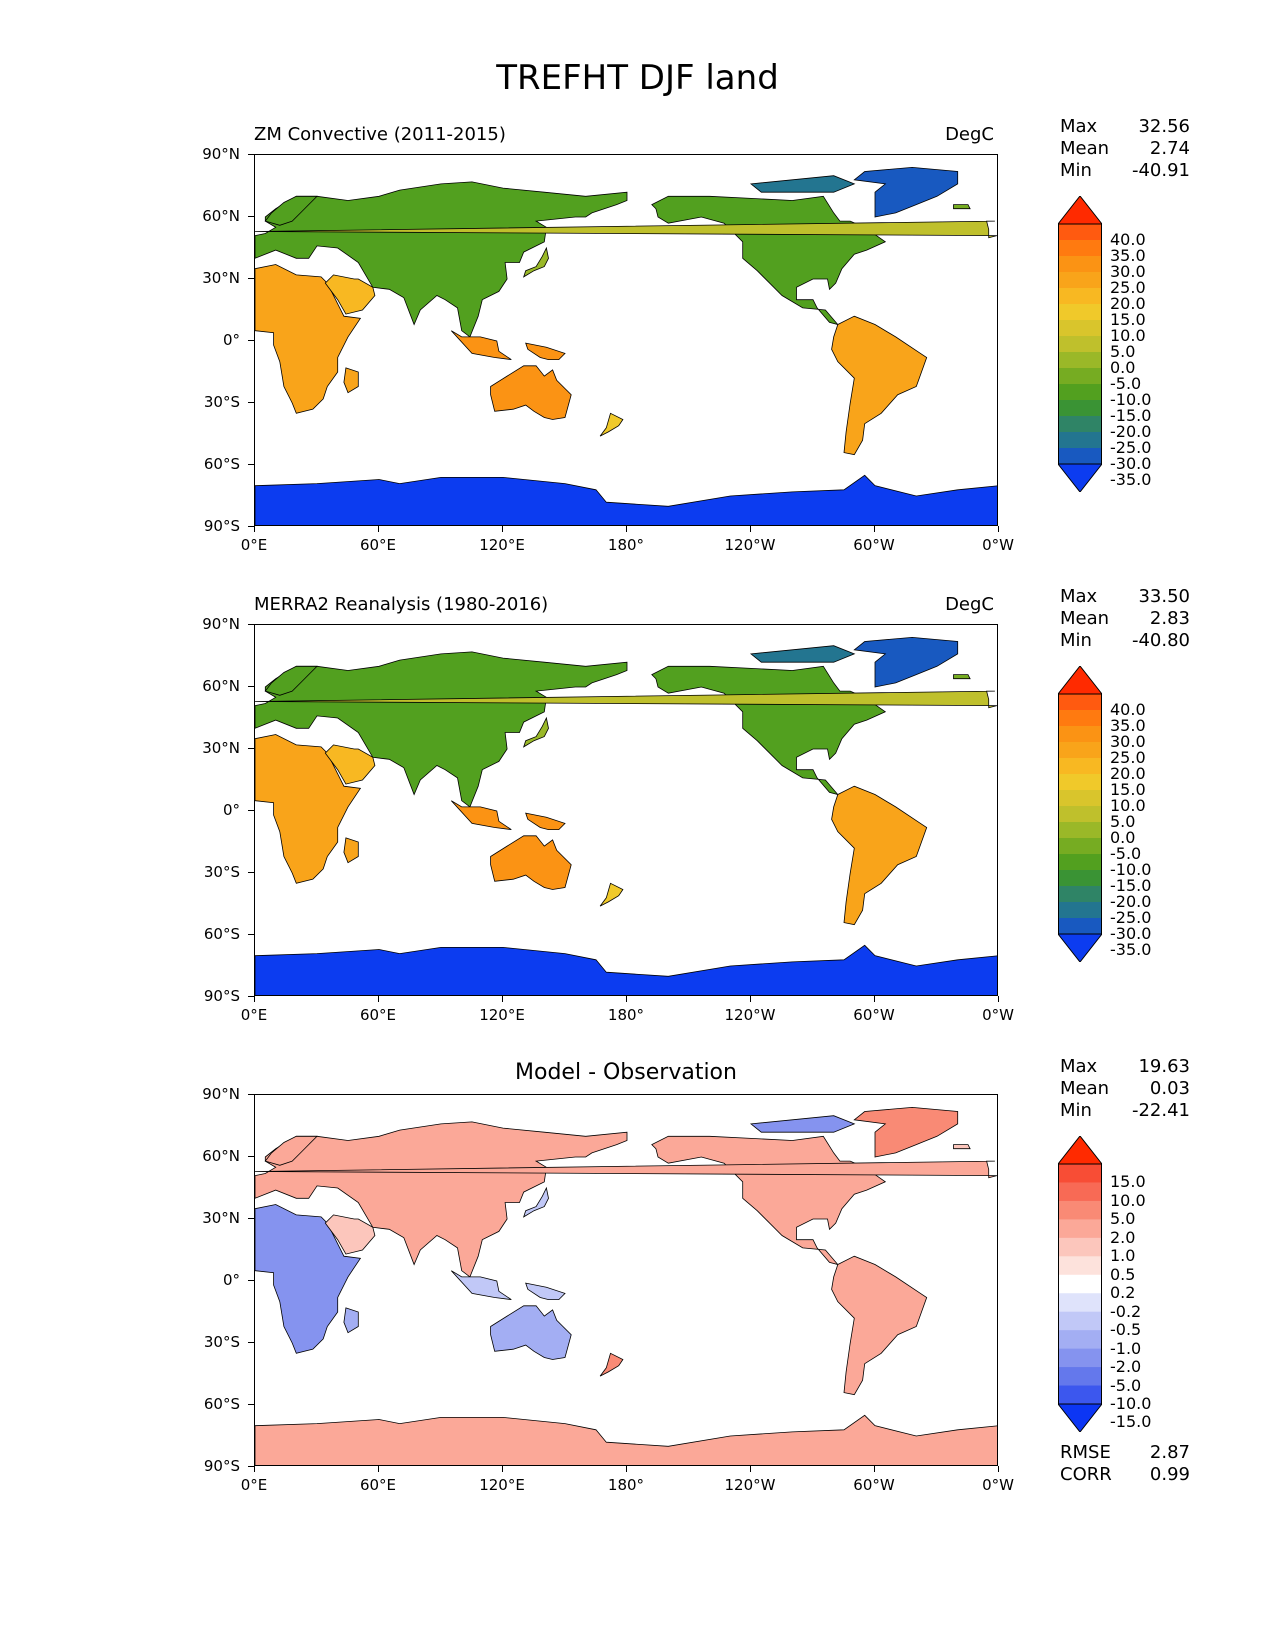 The image size is (1275, 1650). I want to click on panel-title: Model - Observation, so click(626, 1072).